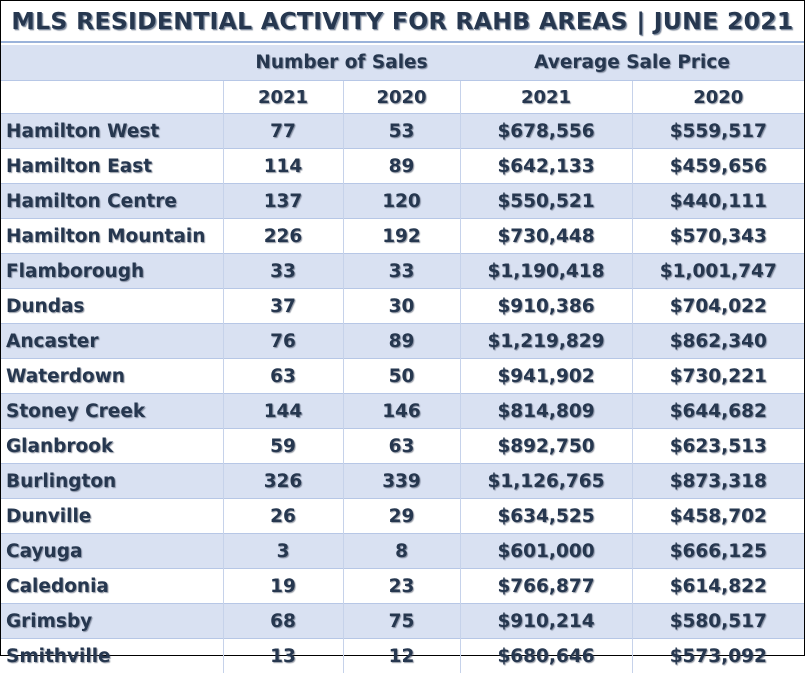 The image size is (805, 673). I want to click on sales-2021-cell: 63, so click(283, 376).